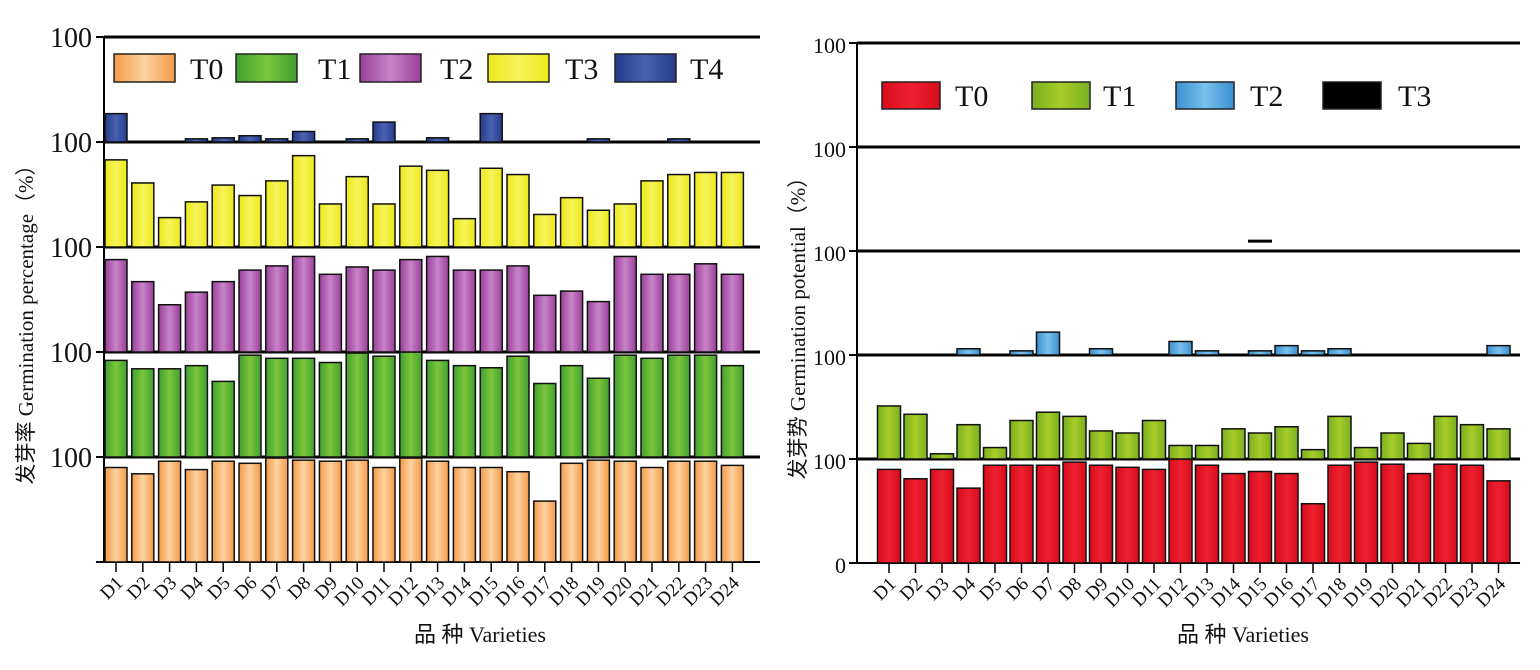 The image size is (1540, 670). Describe the element at coordinates (1339, 352) in the screenshot. I see `bar-T2-D18` at that location.